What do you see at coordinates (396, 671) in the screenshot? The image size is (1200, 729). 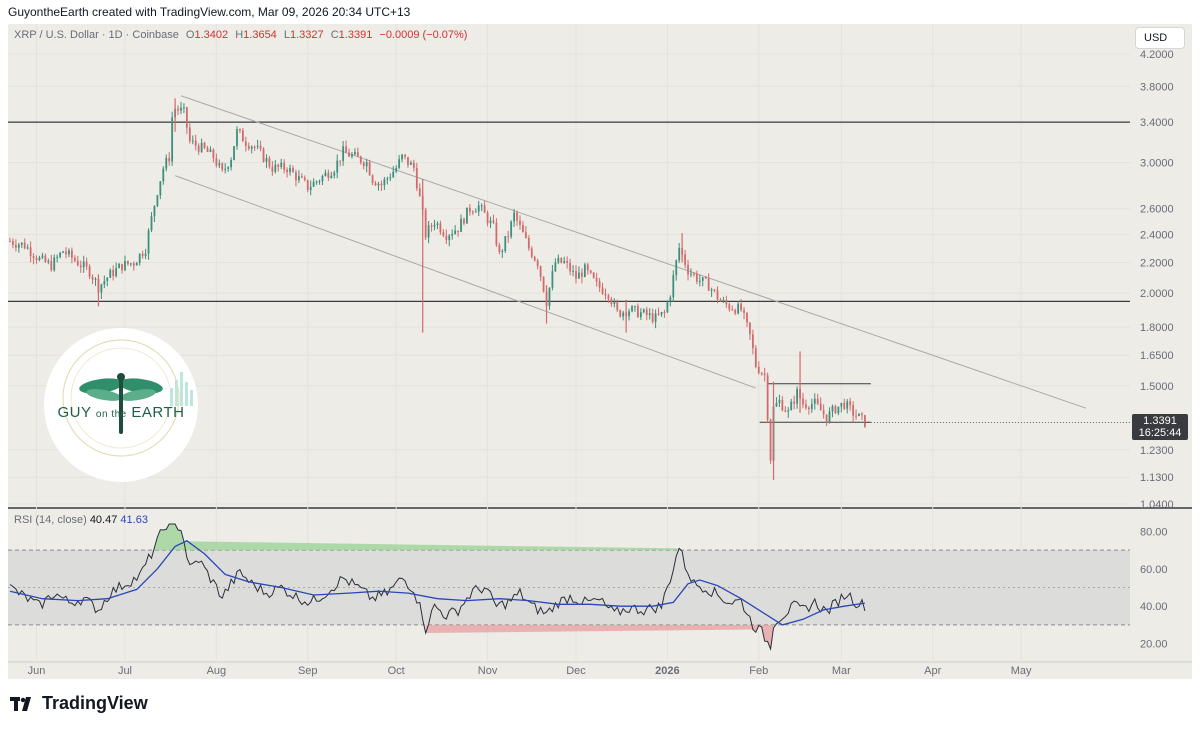 I see `time-axis-label: Oct` at bounding box center [396, 671].